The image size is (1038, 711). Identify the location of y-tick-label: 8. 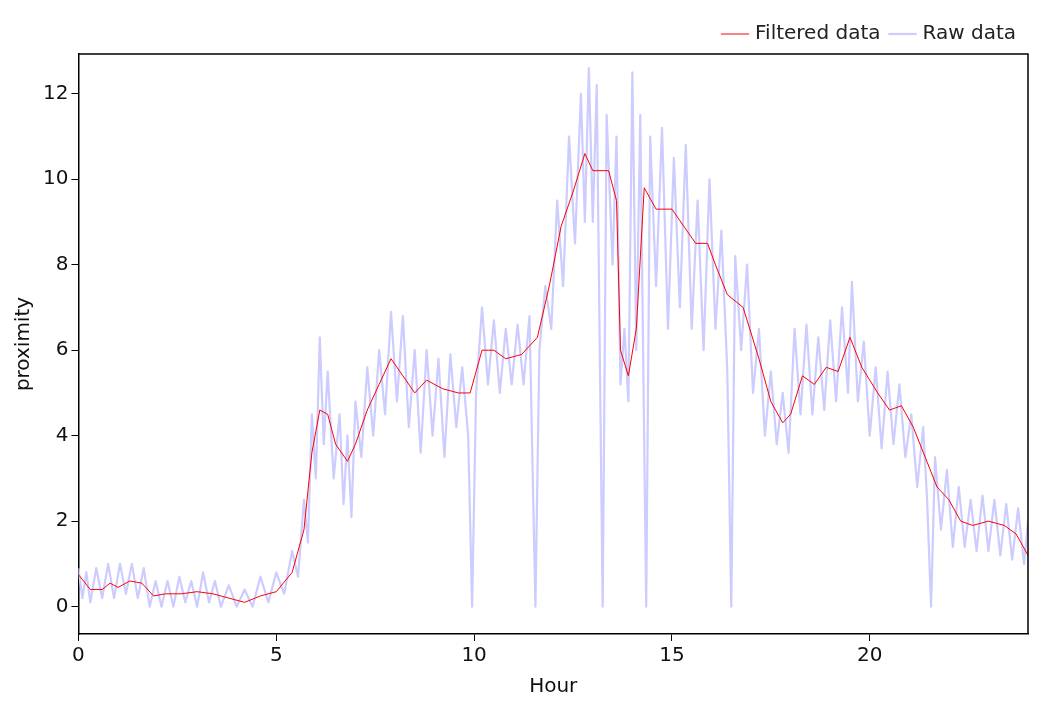
(62, 262).